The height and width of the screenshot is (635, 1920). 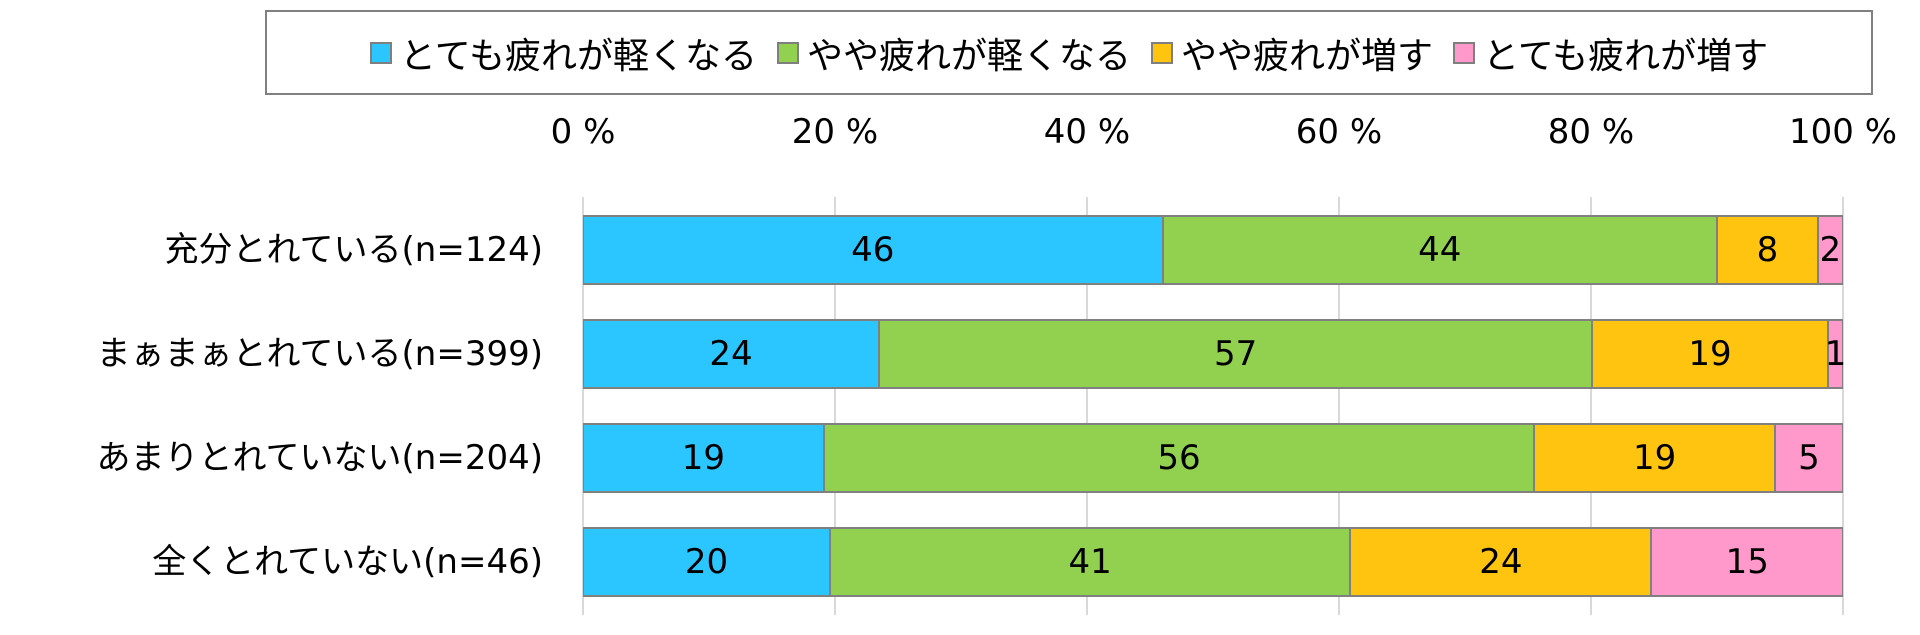 I want to click on chart-legend: とても疲れが軽くなる やや疲れが軽くなる やや疲れが増す とても疲れが増す, so click(x=1069, y=52).